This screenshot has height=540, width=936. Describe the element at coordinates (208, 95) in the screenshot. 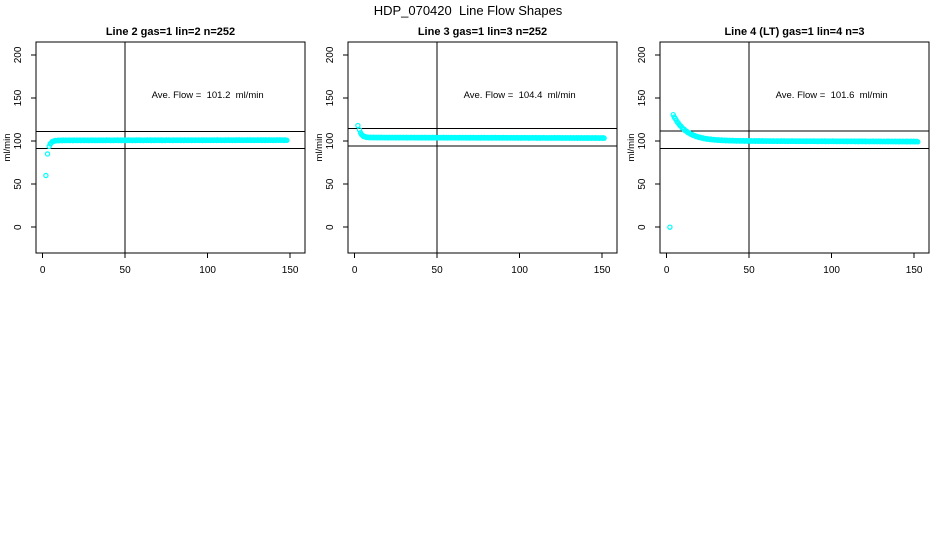

I see `ave-flow-annotation: Ave. Flow = 101.2 ml/min` at that location.